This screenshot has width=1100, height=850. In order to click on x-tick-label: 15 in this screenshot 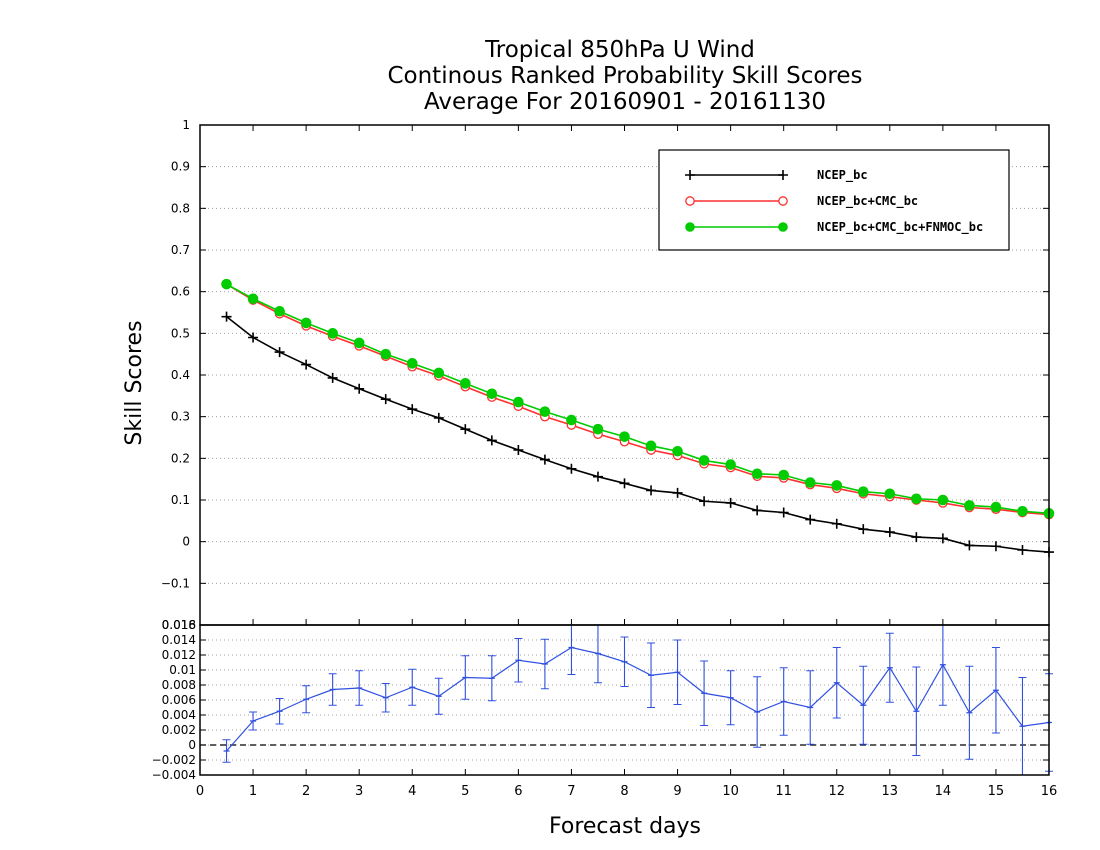, I will do `click(996, 791)`.